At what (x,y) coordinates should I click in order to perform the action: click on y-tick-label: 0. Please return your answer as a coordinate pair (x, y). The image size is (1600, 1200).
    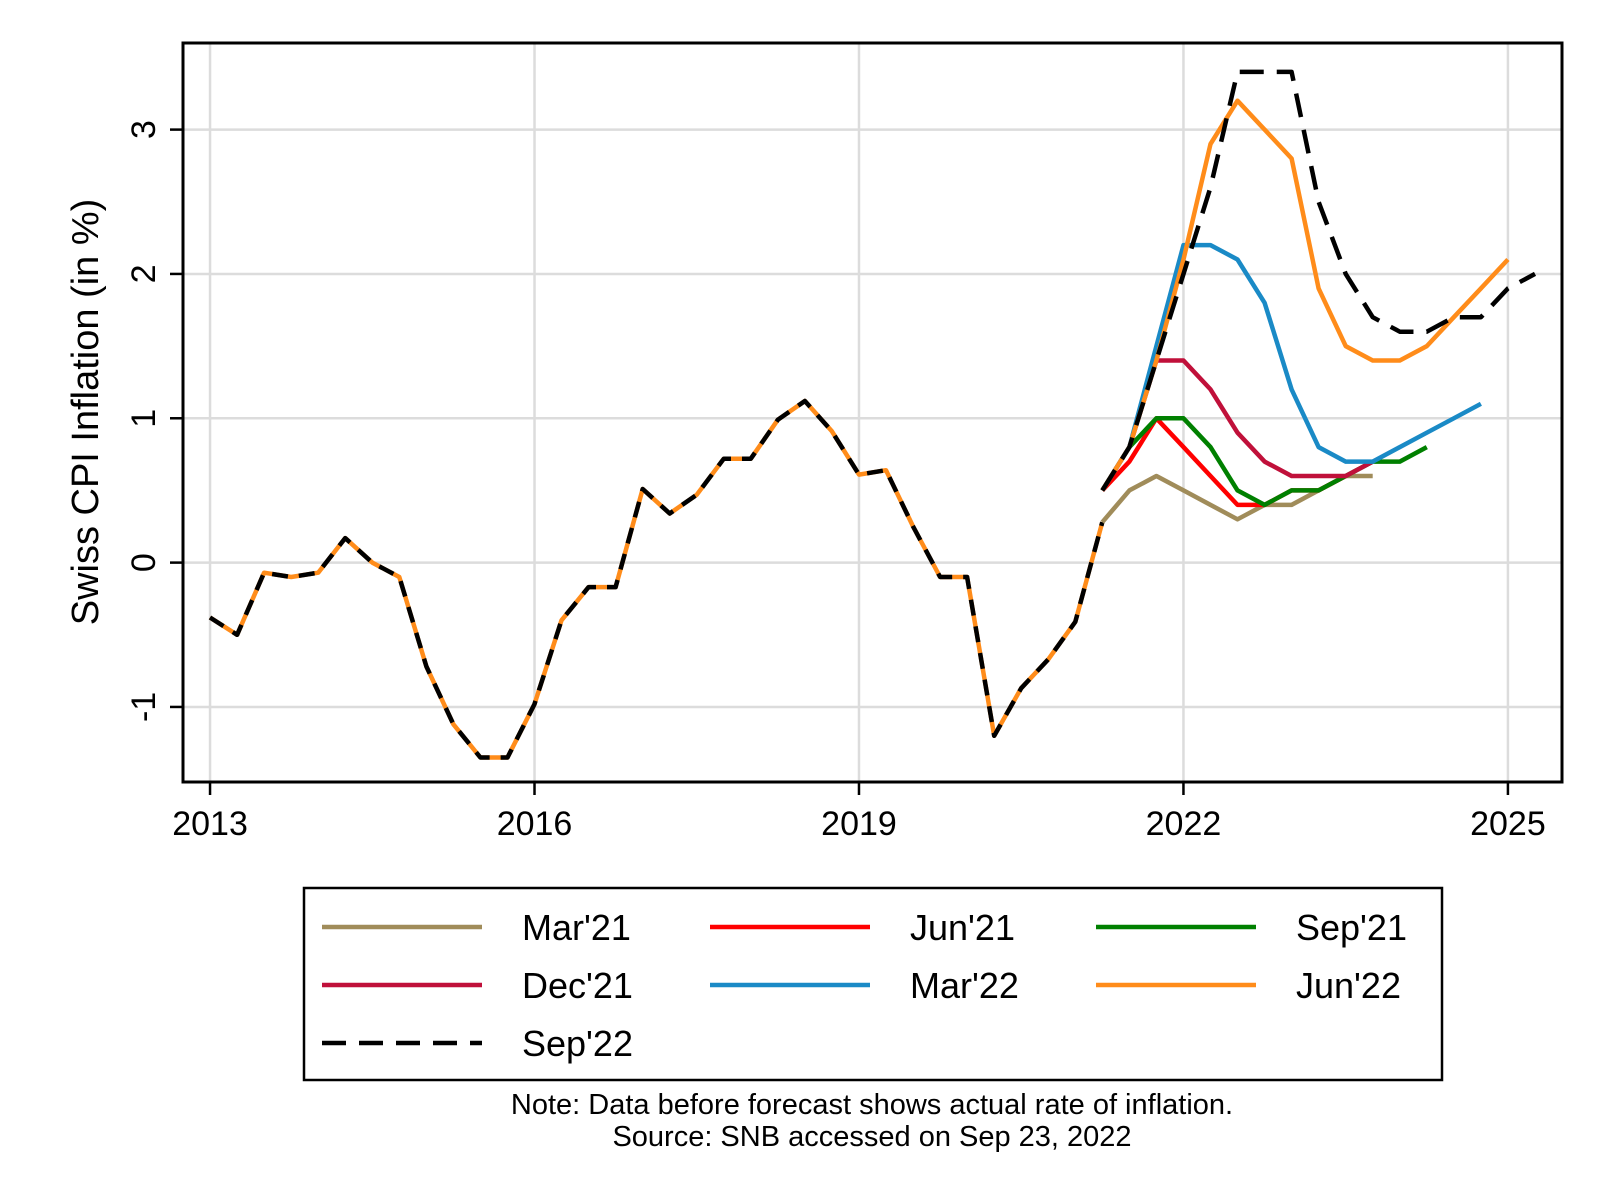
    Looking at the image, I should click on (144, 562).